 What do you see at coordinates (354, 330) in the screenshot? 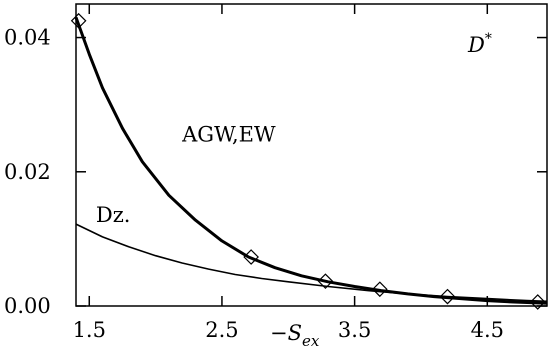
I see `x-tick-label: 3.5` at bounding box center [354, 330].